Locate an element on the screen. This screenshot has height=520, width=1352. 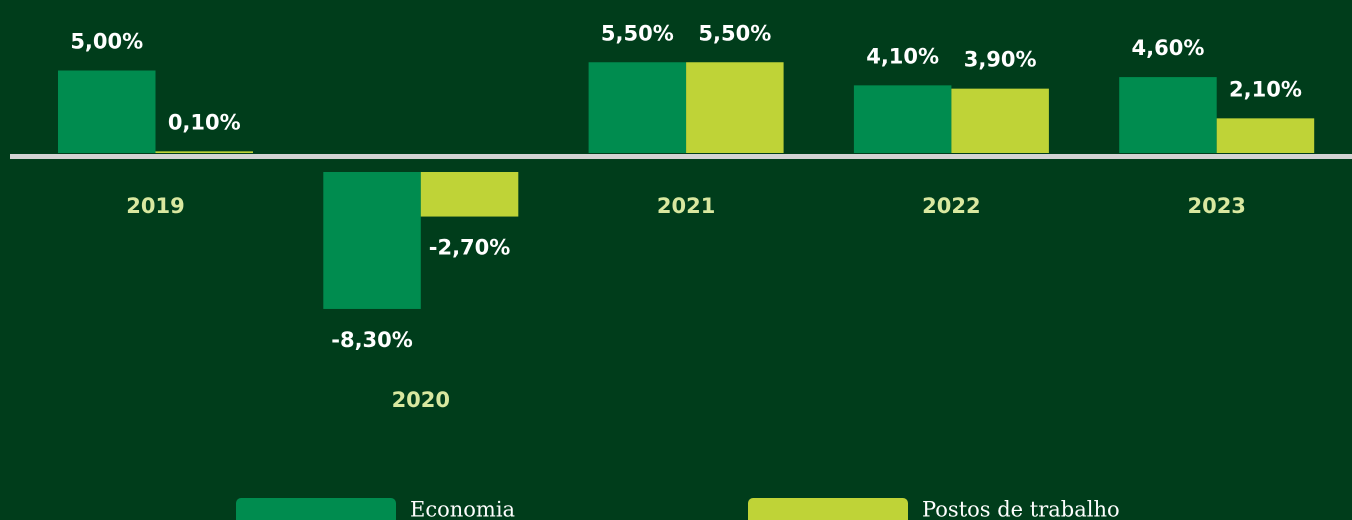
value-label: 4,10% is located at coordinates (902, 56).